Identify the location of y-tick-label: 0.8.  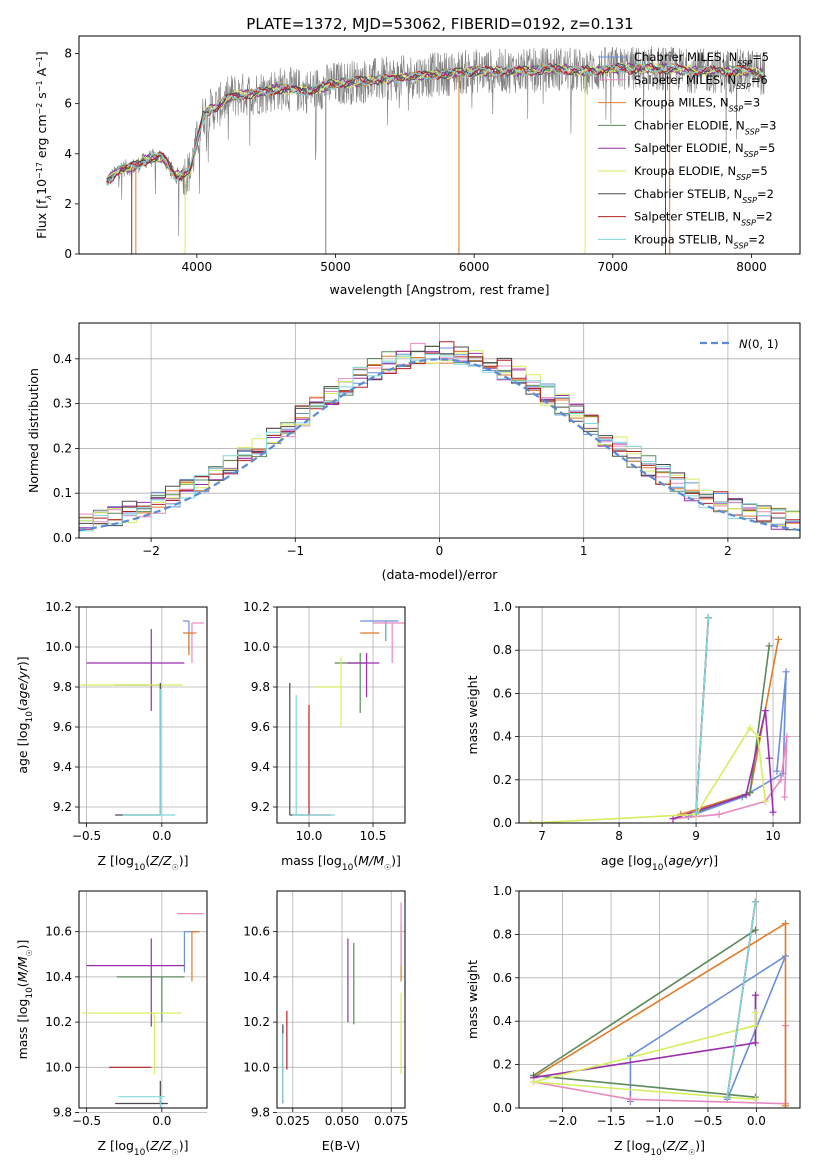
(502, 650).